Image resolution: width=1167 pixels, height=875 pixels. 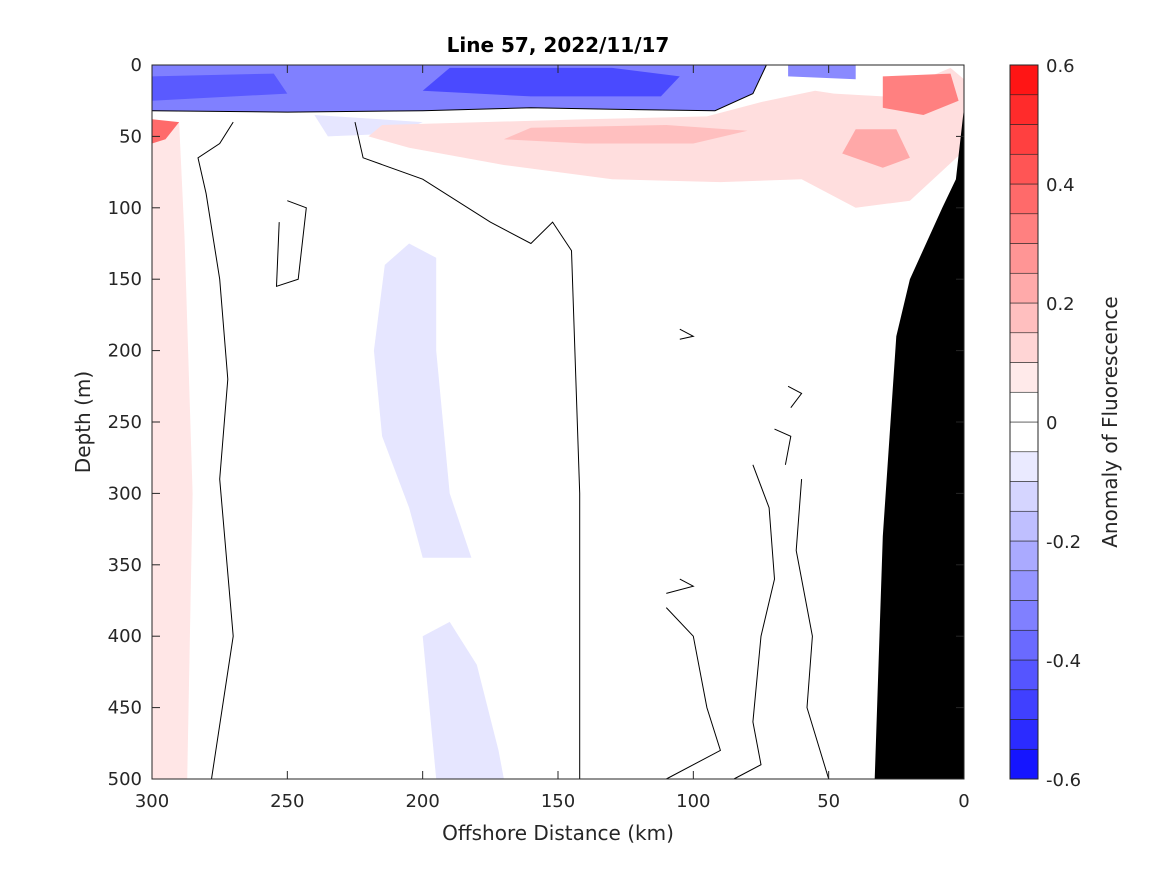 I want to click on bathymetry-mask, so click(x=919, y=443).